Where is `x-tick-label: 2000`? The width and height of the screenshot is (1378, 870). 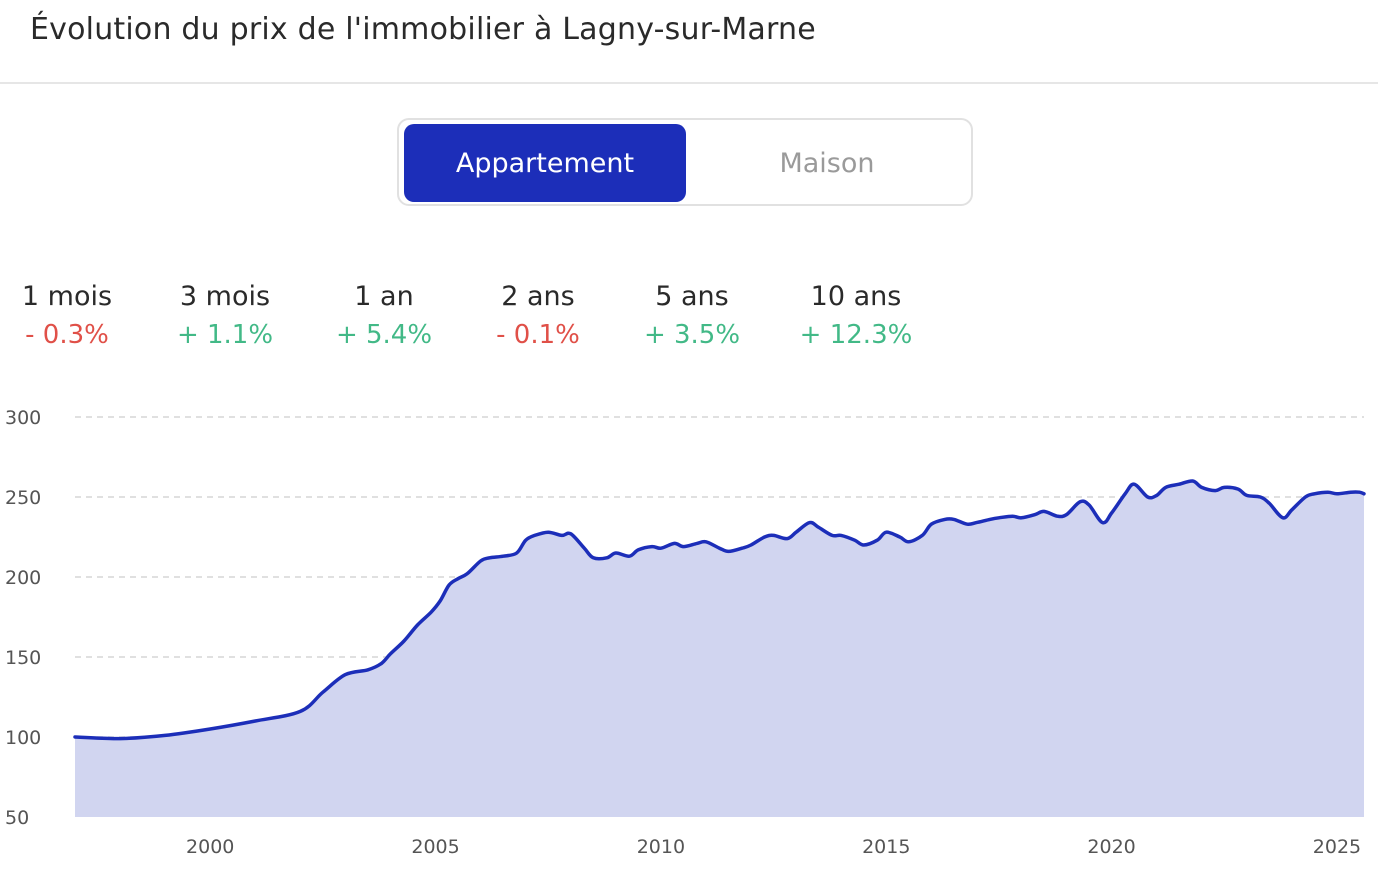
x-tick-label: 2000 is located at coordinates (210, 847).